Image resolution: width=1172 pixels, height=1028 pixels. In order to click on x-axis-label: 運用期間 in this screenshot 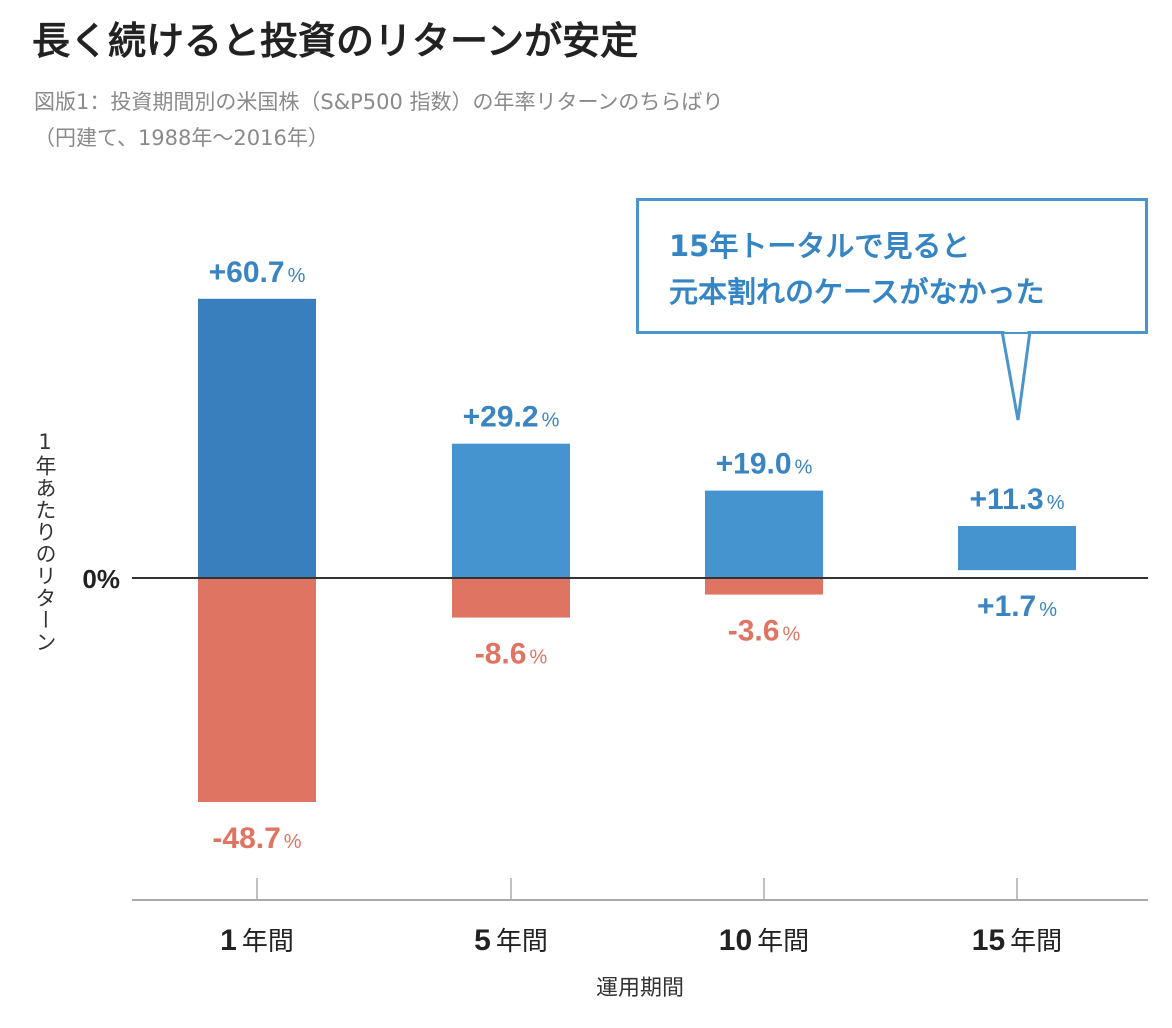, I will do `click(639, 988)`.